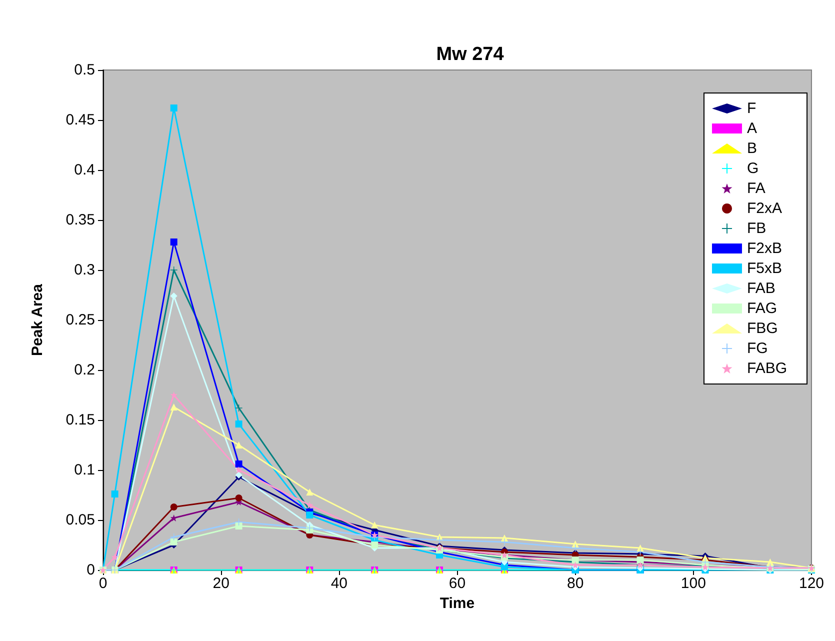 This screenshot has width=835, height=641. I want to click on x-axis-title: Time, so click(457, 603).